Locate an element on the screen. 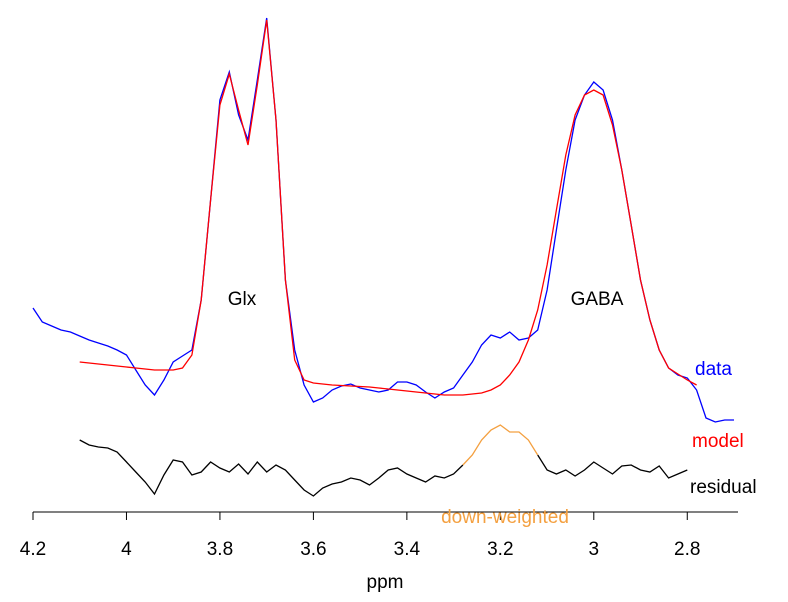  x-tick-label: 3.2 is located at coordinates (500, 549).